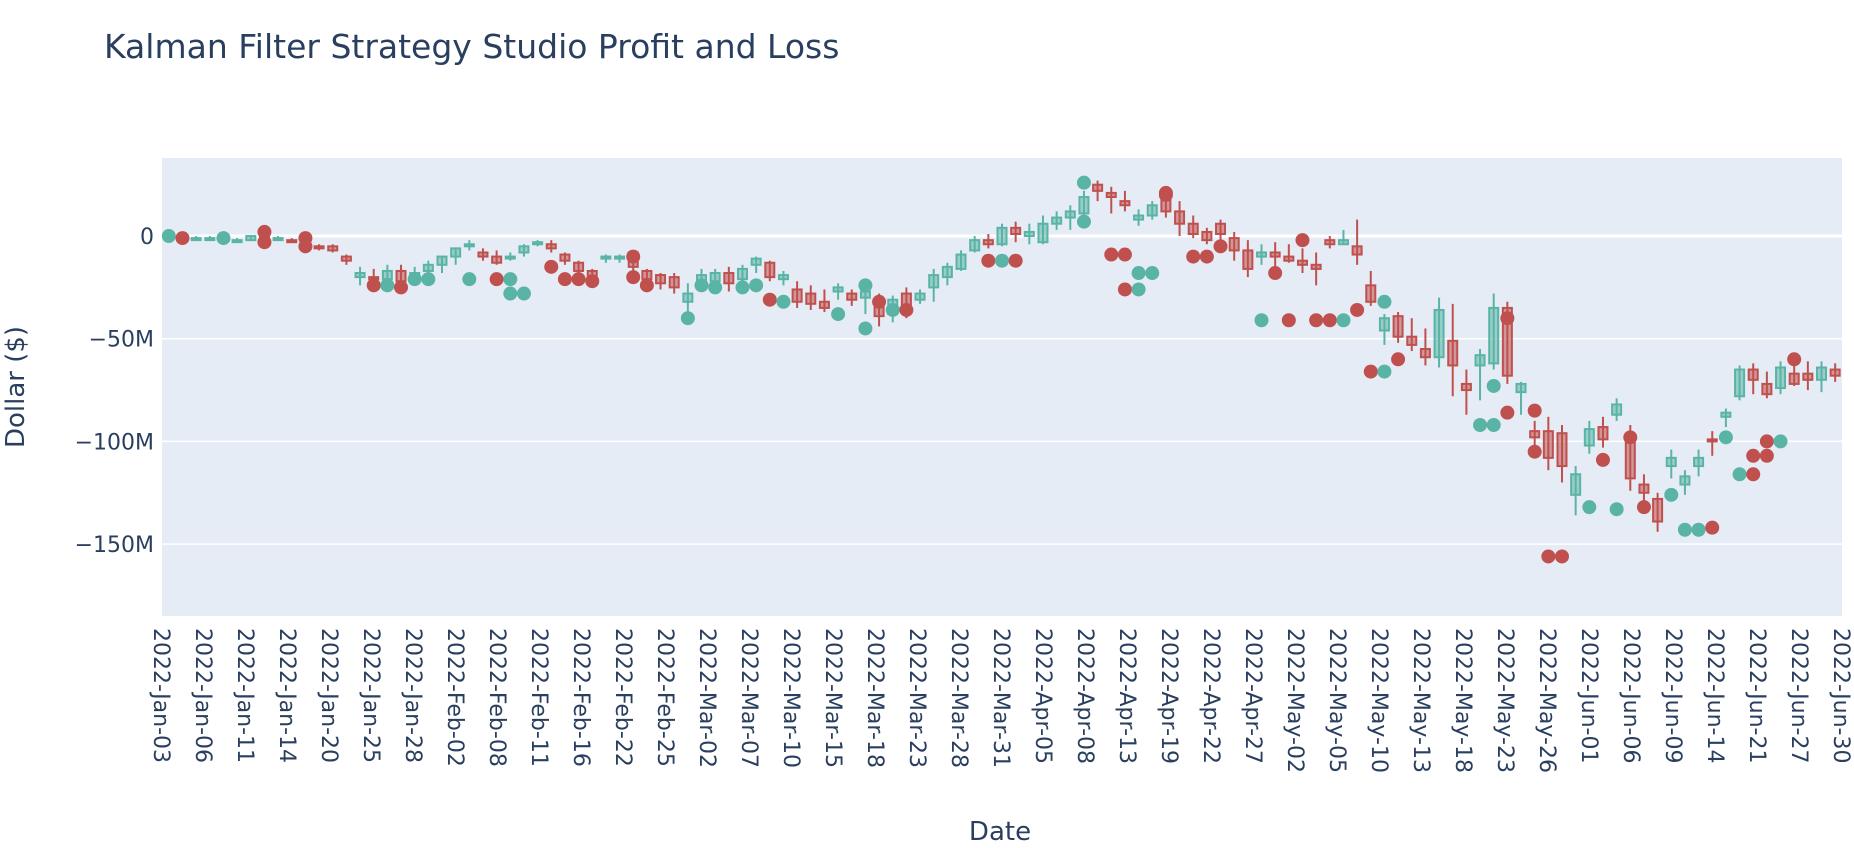 This screenshot has width=1854, height=848. Describe the element at coordinates (1798, 695) in the screenshot. I see `x-tick-label: 2022-Jun-27` at that location.